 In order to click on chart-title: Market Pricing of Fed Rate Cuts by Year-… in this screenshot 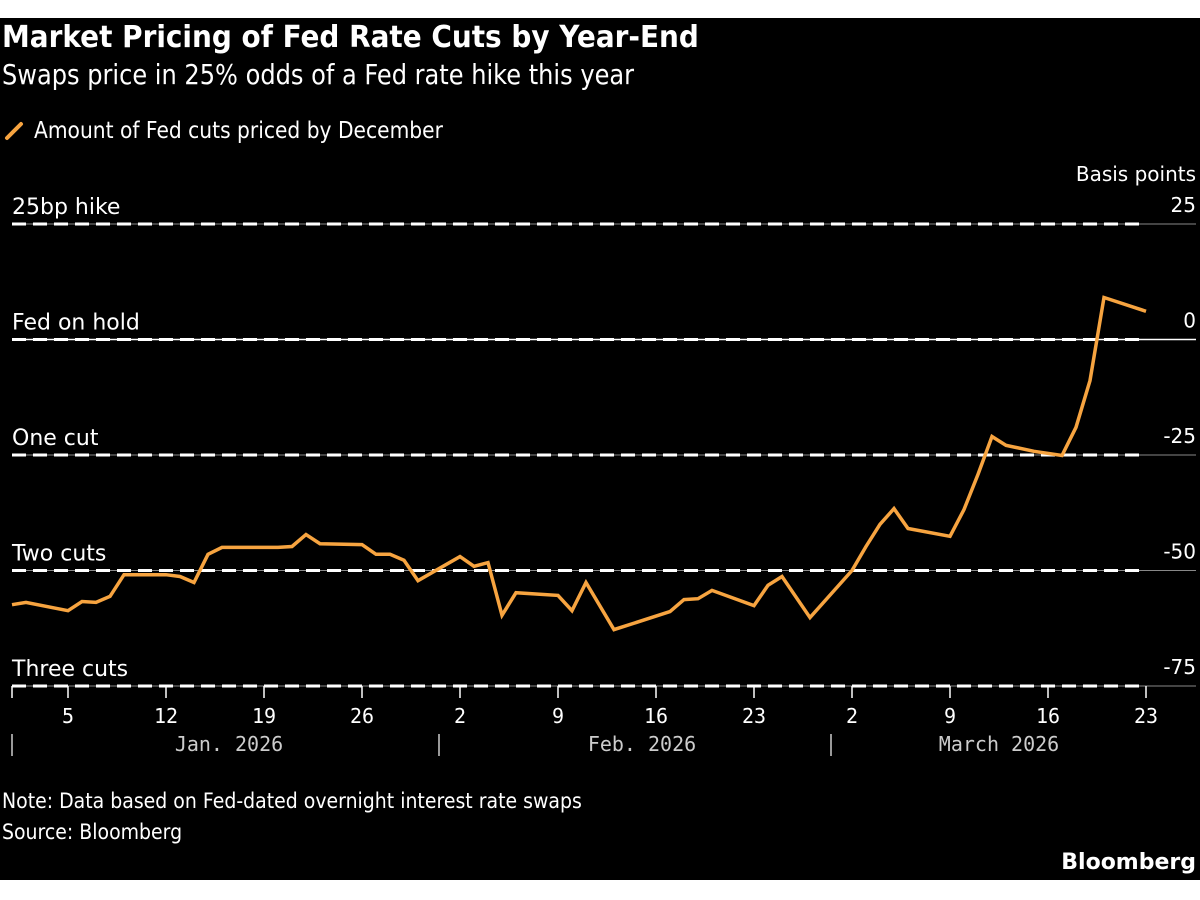, I will do `click(350, 37)`.